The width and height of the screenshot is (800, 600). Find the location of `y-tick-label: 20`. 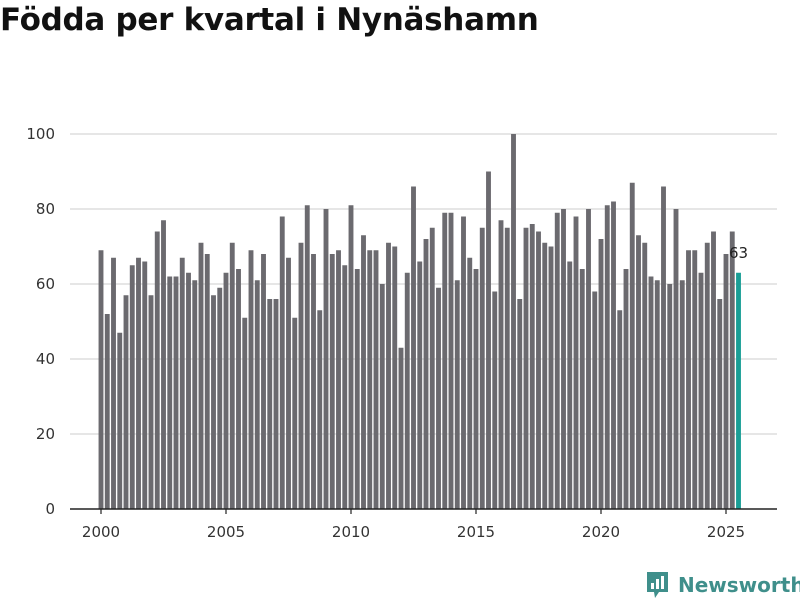

y-tick-label: 20 is located at coordinates (45, 434).